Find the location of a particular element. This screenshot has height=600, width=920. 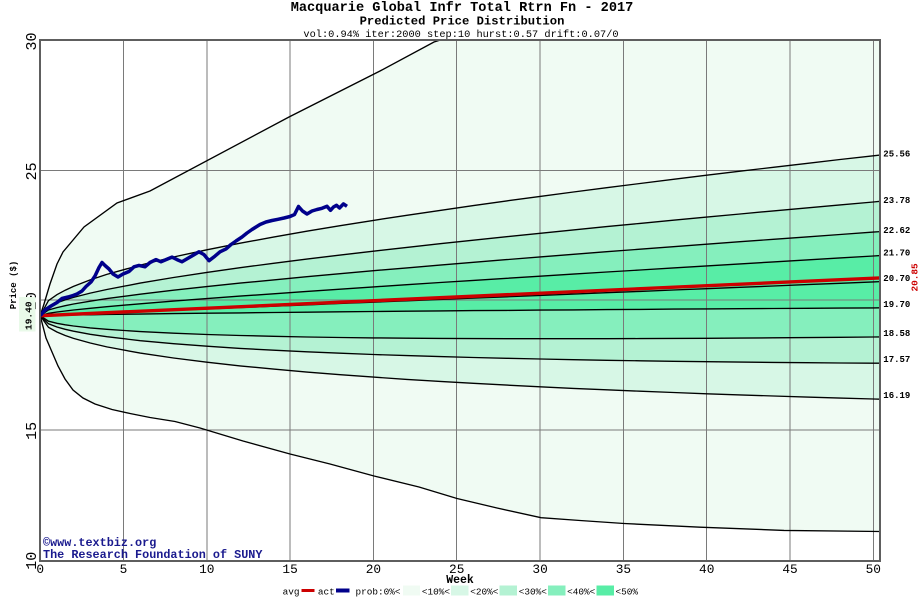

svg-text: <40%< is located at coordinates (581, 591).